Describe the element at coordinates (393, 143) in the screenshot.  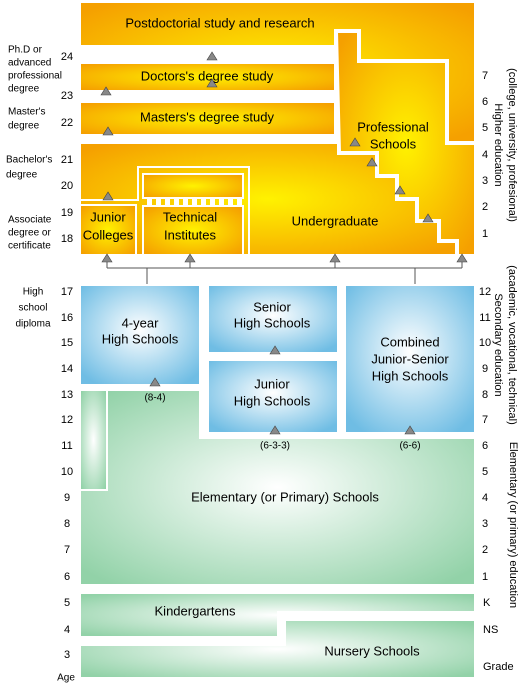
I see `box-label: Schools` at that location.